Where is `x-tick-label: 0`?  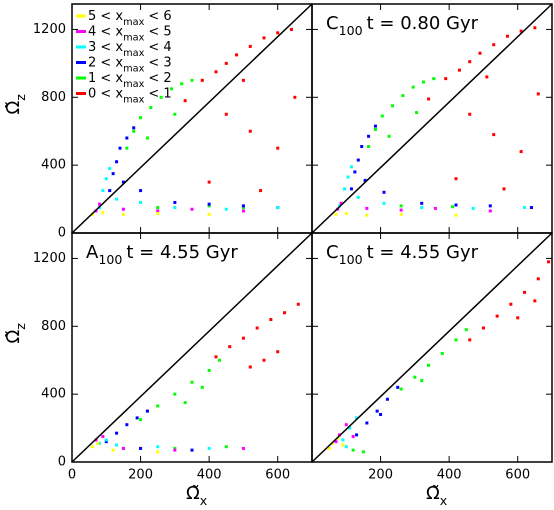
x-tick-label: 0 is located at coordinates (72, 475).